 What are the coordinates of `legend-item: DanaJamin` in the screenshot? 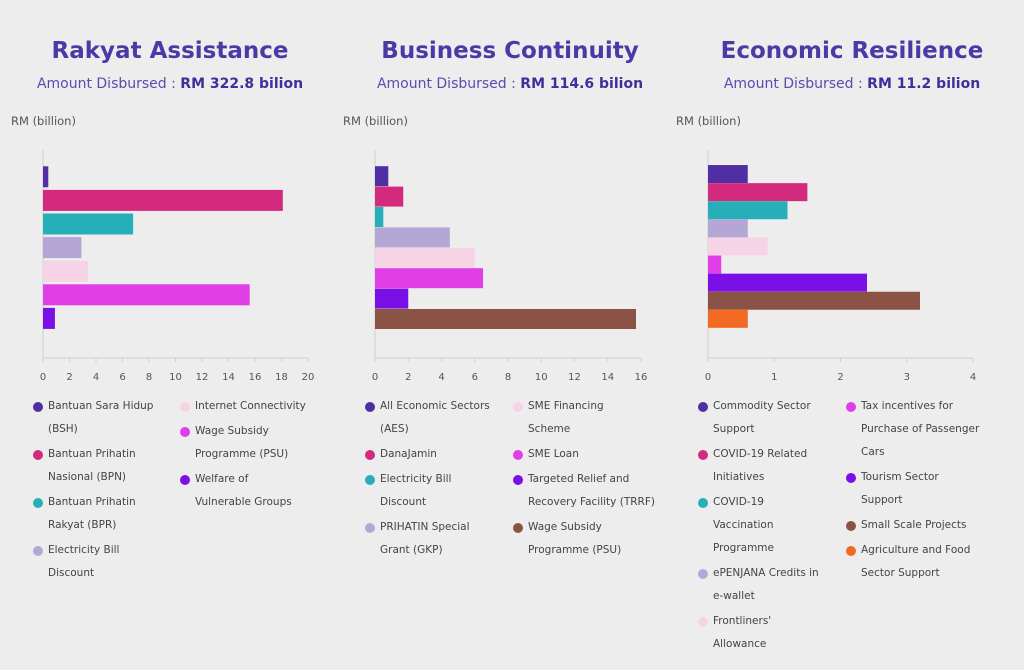 It's located at (440, 454).